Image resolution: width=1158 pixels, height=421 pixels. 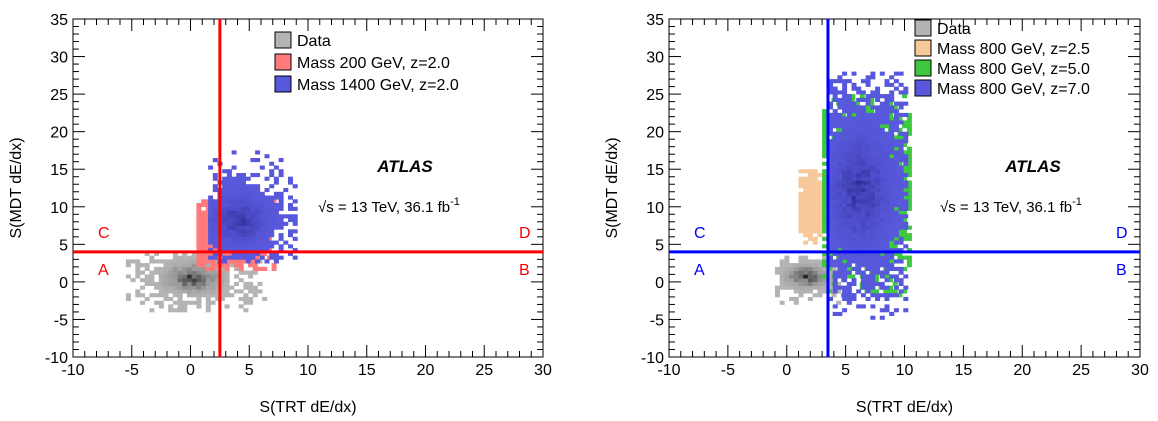 I want to click on histogram-cells, so click(x=843, y=195).